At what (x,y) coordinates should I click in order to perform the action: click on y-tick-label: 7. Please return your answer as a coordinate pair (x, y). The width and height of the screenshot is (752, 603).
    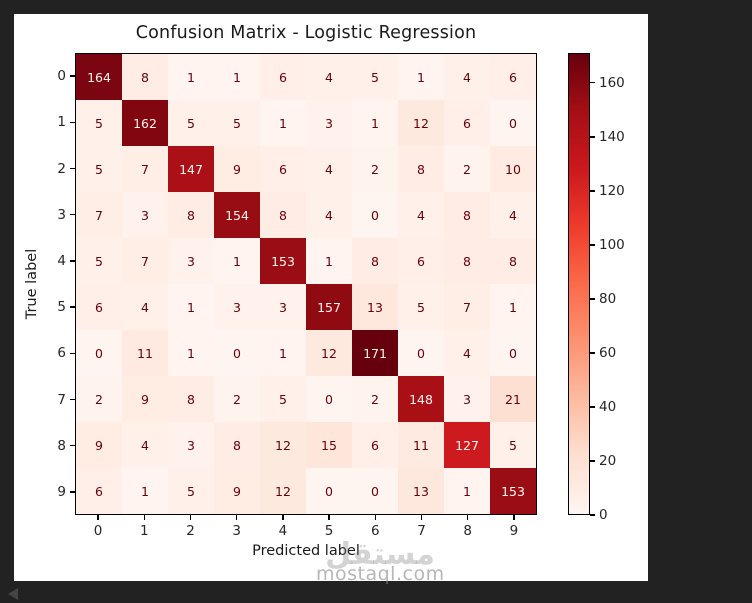
    Looking at the image, I should click on (61, 399).